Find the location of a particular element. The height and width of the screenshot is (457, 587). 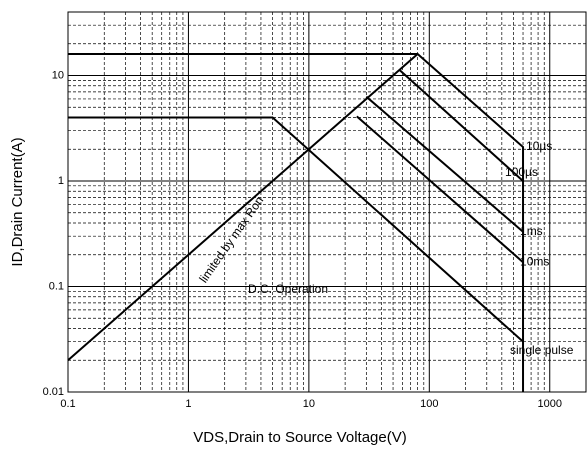

x-tick-label: 10 is located at coordinates (309, 404).